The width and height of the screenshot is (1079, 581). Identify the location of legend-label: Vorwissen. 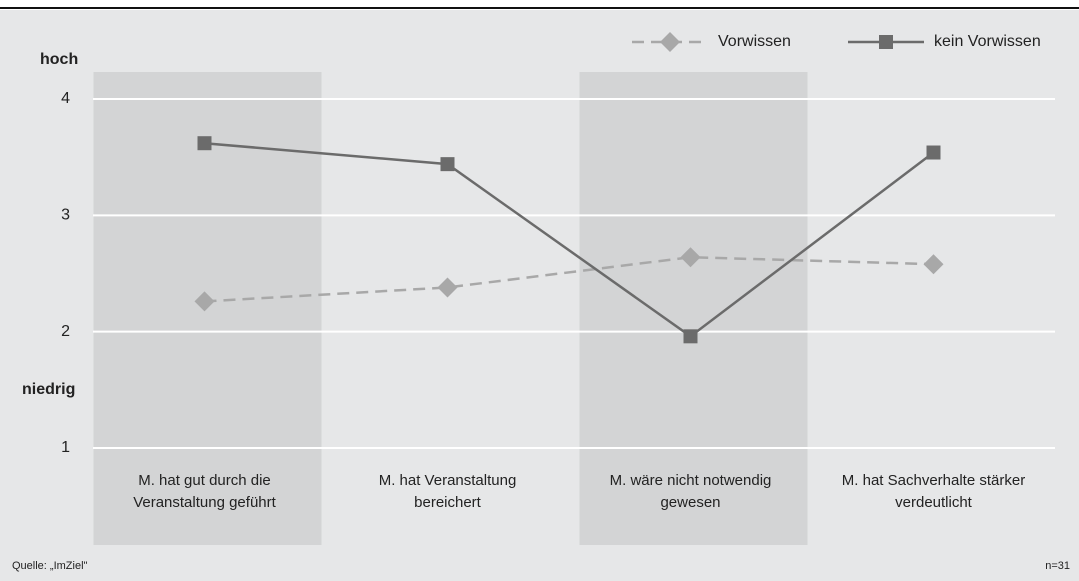
(754, 41).